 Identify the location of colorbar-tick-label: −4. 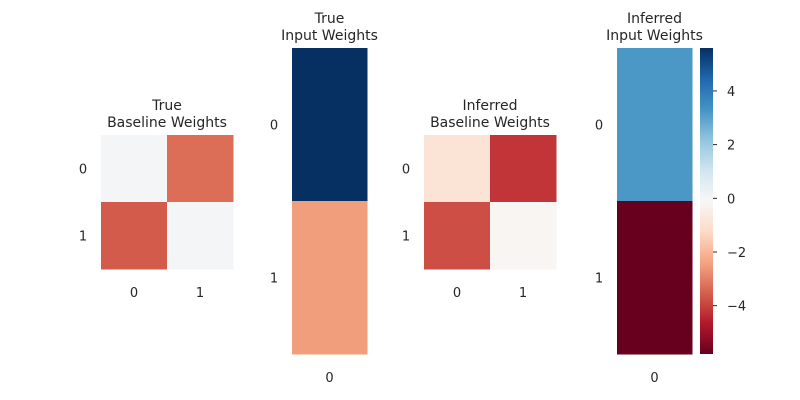
(736, 307).